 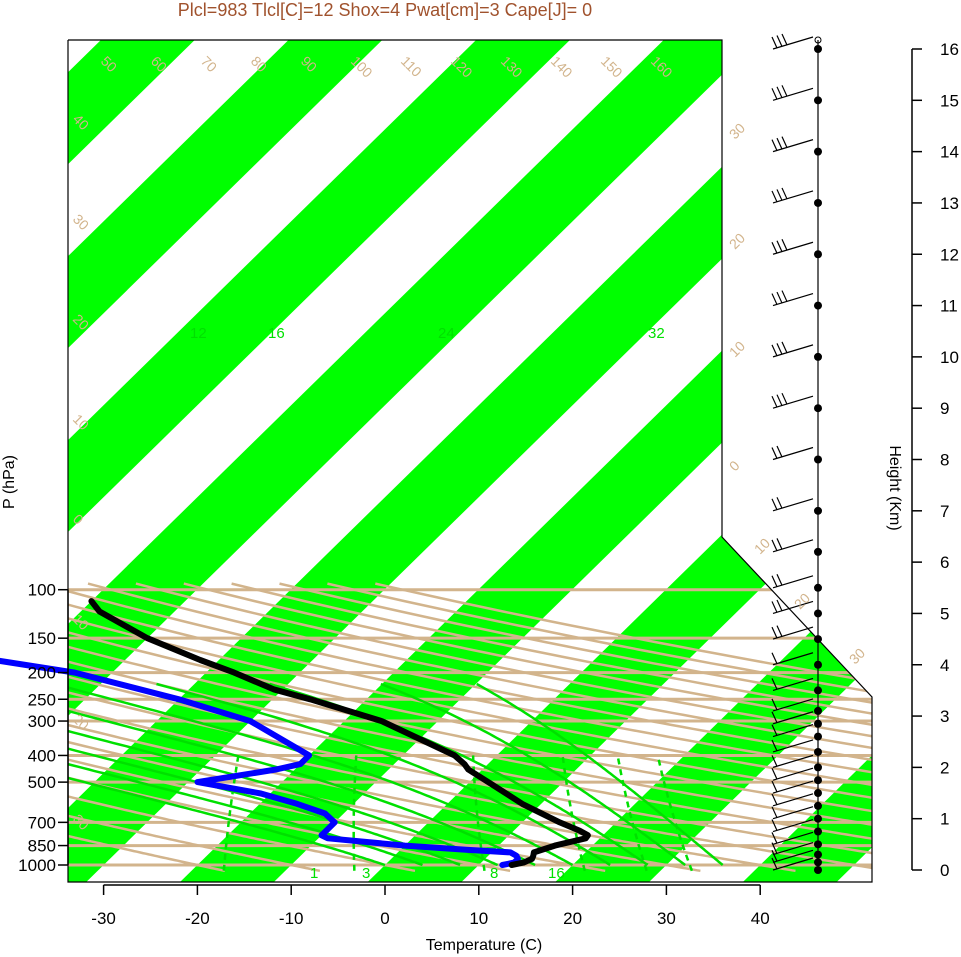 I want to click on height-tick-label: 16, so click(x=949, y=49).